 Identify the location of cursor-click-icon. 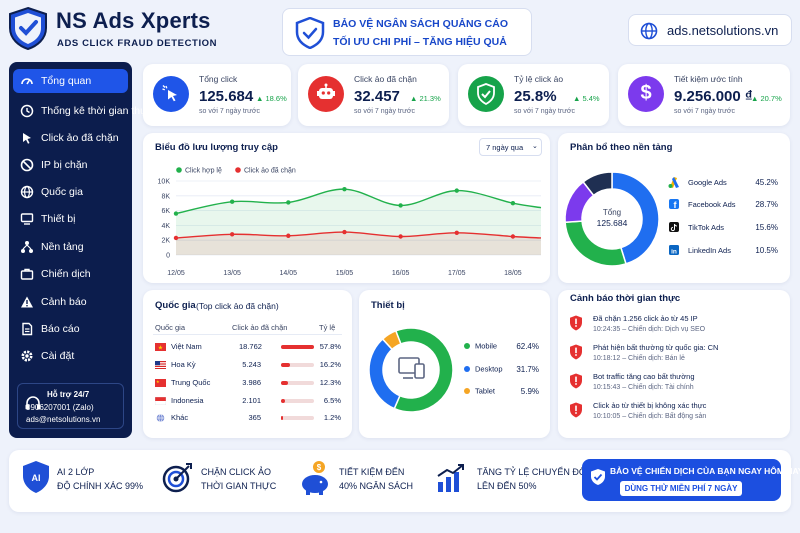
(169, 93).